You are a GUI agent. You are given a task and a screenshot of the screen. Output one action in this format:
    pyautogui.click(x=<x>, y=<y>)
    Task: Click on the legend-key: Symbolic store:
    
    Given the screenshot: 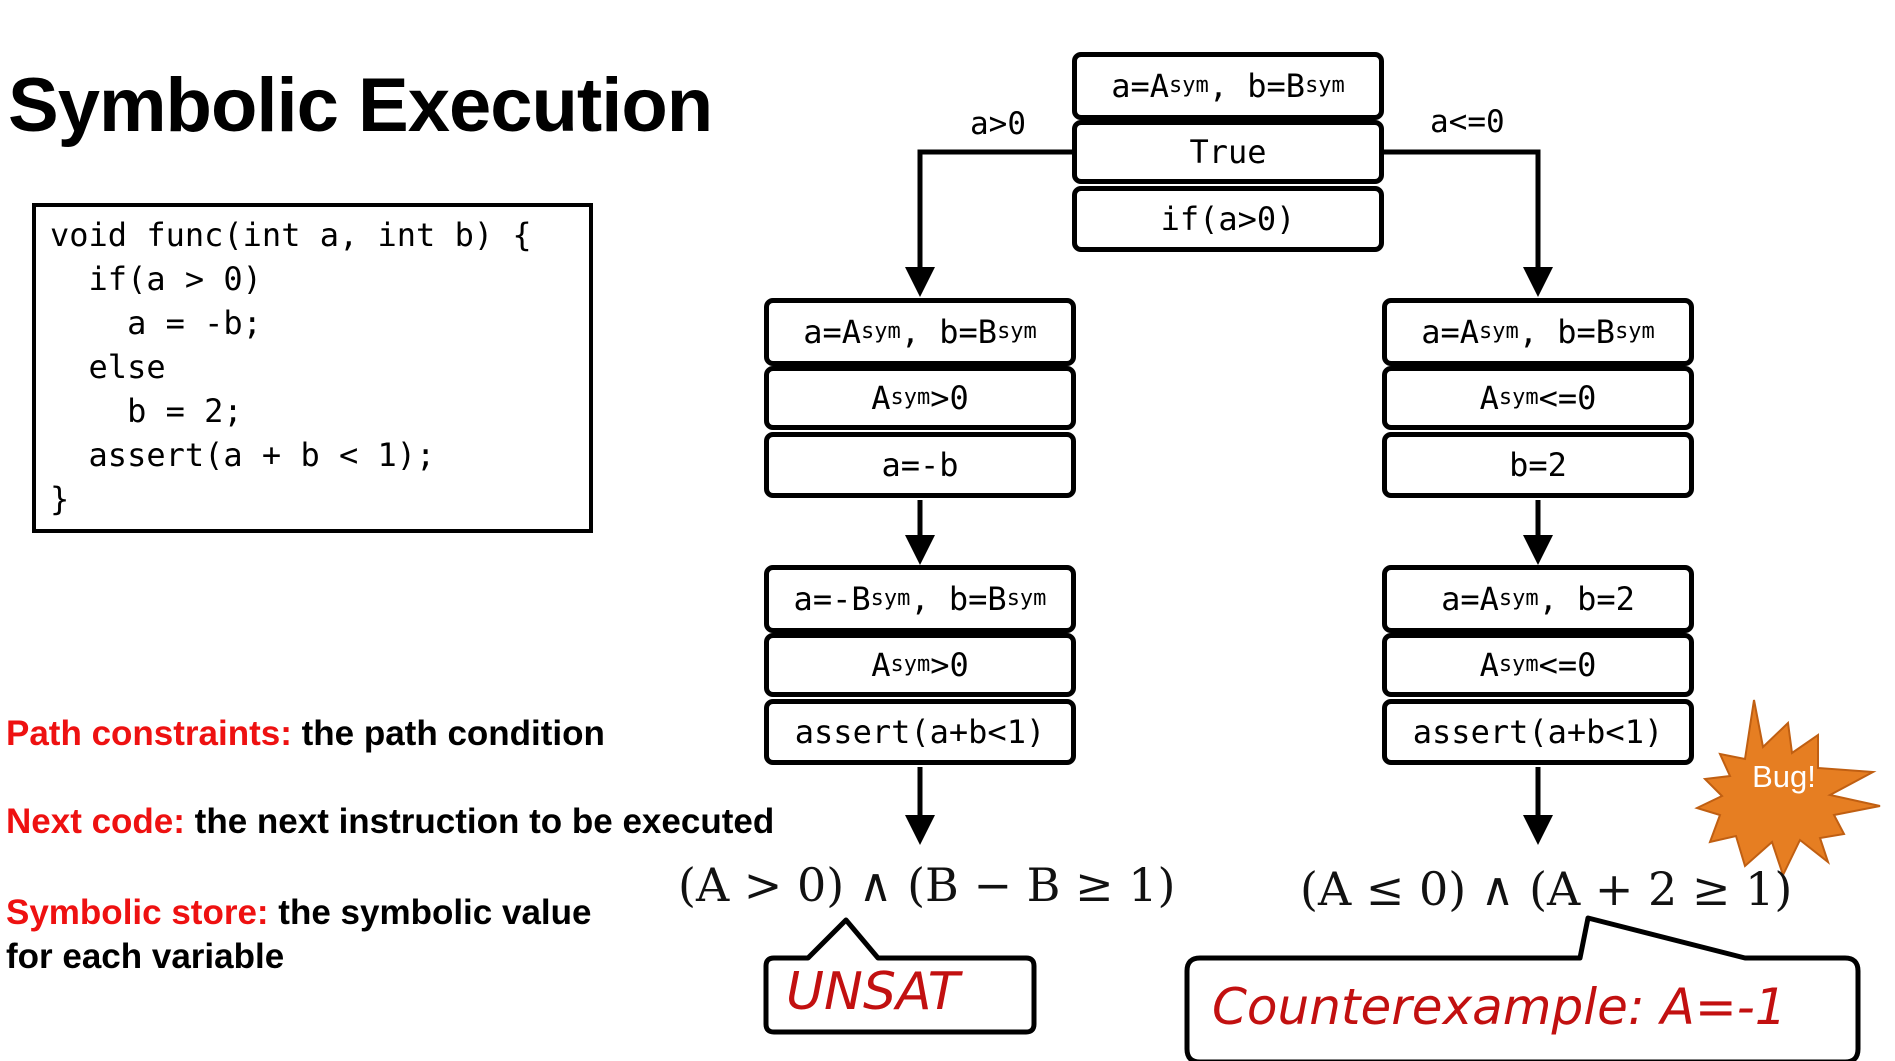 What is the action you would take?
    pyautogui.click(x=137, y=912)
    